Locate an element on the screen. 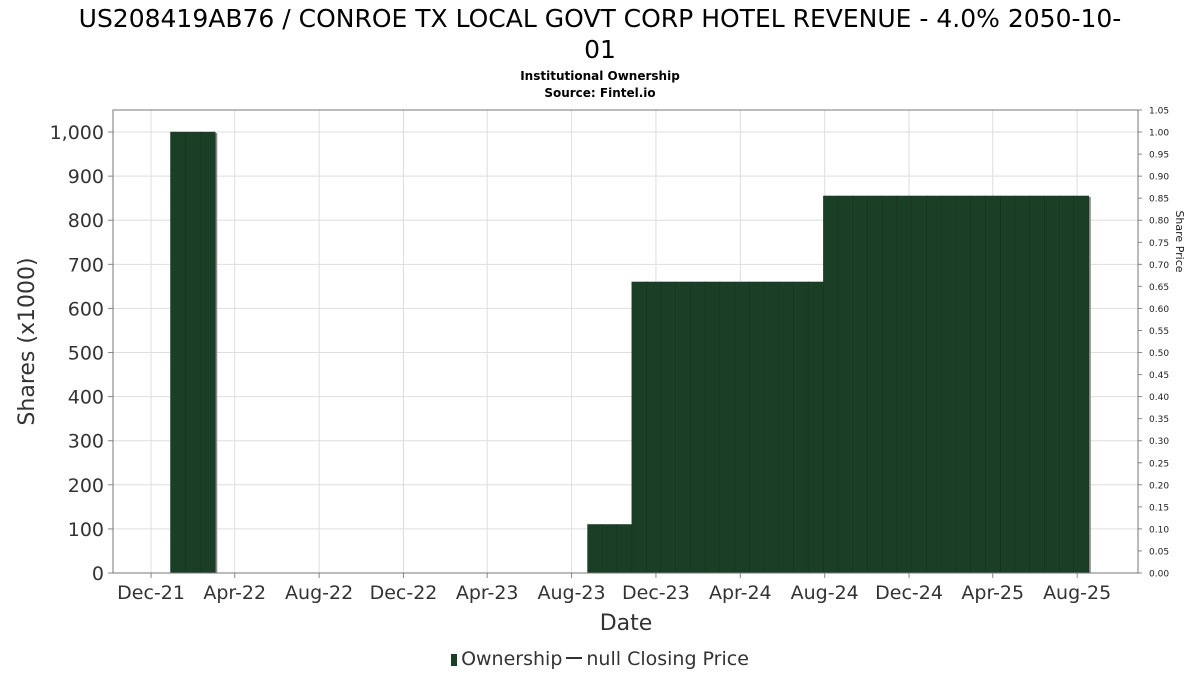 The width and height of the screenshot is (1200, 675). y-tick-label: 1,000 is located at coordinates (77, 133).